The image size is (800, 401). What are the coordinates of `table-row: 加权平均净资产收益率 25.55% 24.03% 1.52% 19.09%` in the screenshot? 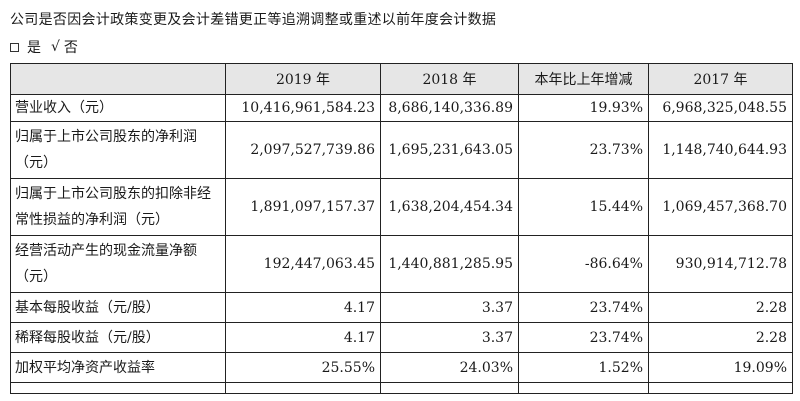 It's located at (401, 367).